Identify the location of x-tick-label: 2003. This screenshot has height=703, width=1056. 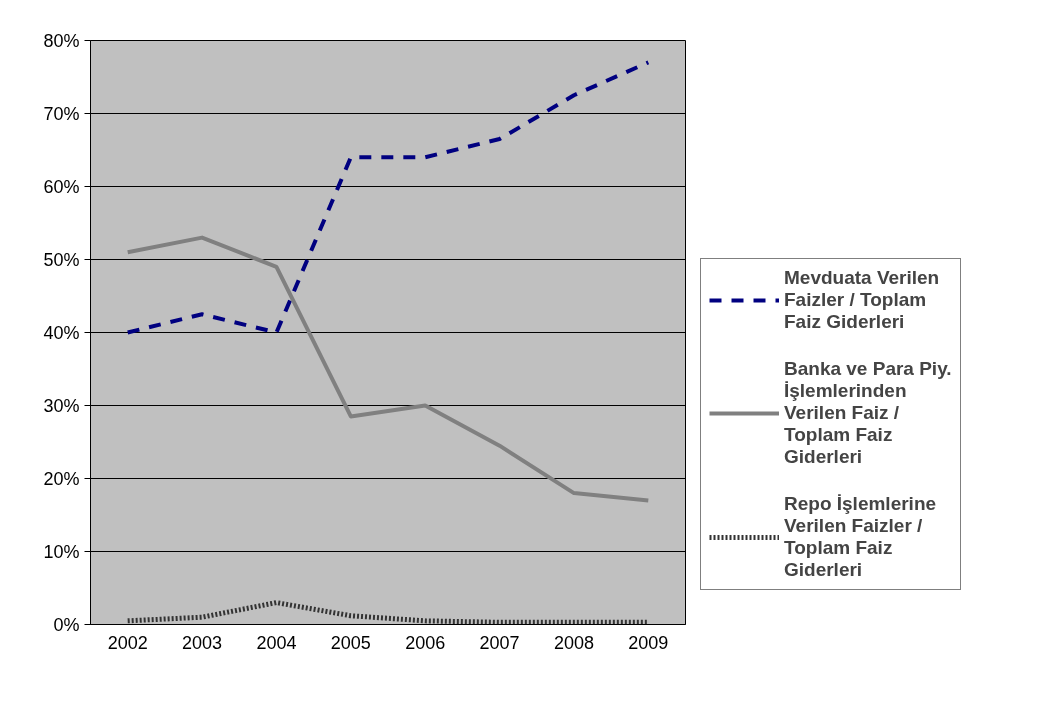
(202, 642).